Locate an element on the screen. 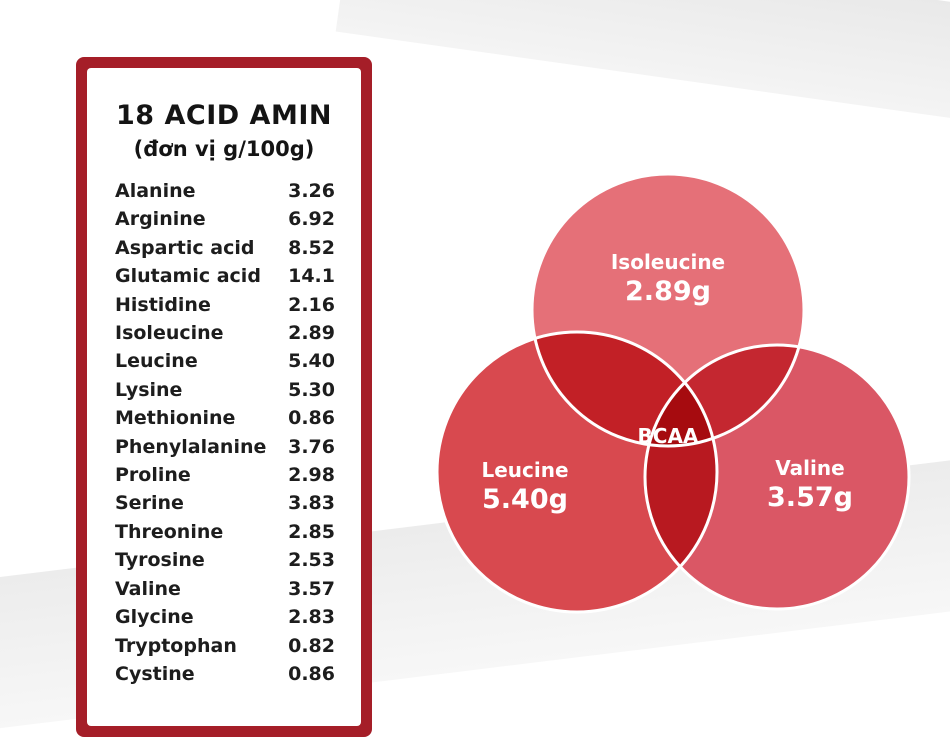  amino-name: Lysine is located at coordinates (149, 389).